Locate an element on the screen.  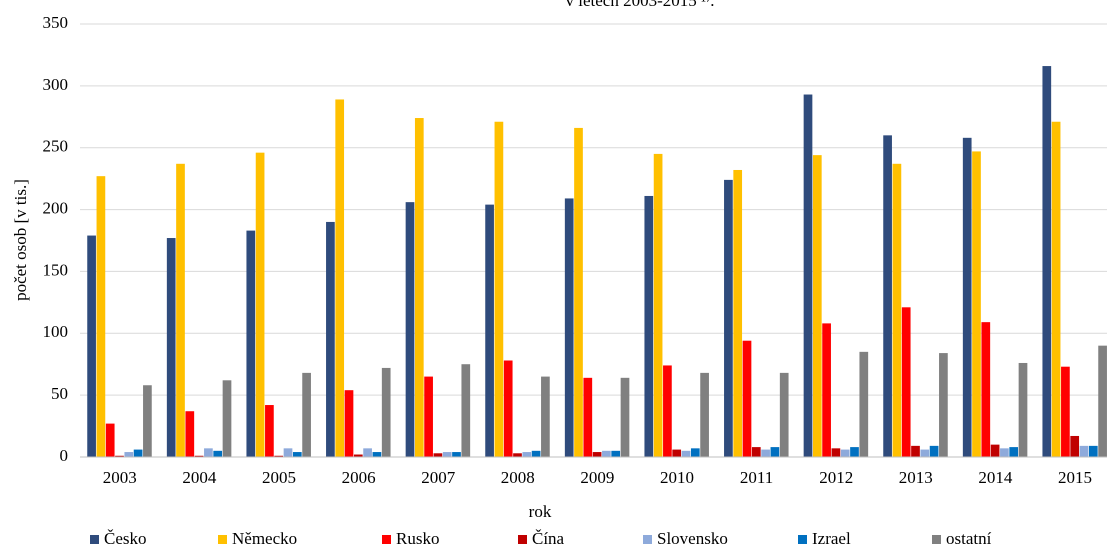
legend-label: Rusko is located at coordinates (417, 538).